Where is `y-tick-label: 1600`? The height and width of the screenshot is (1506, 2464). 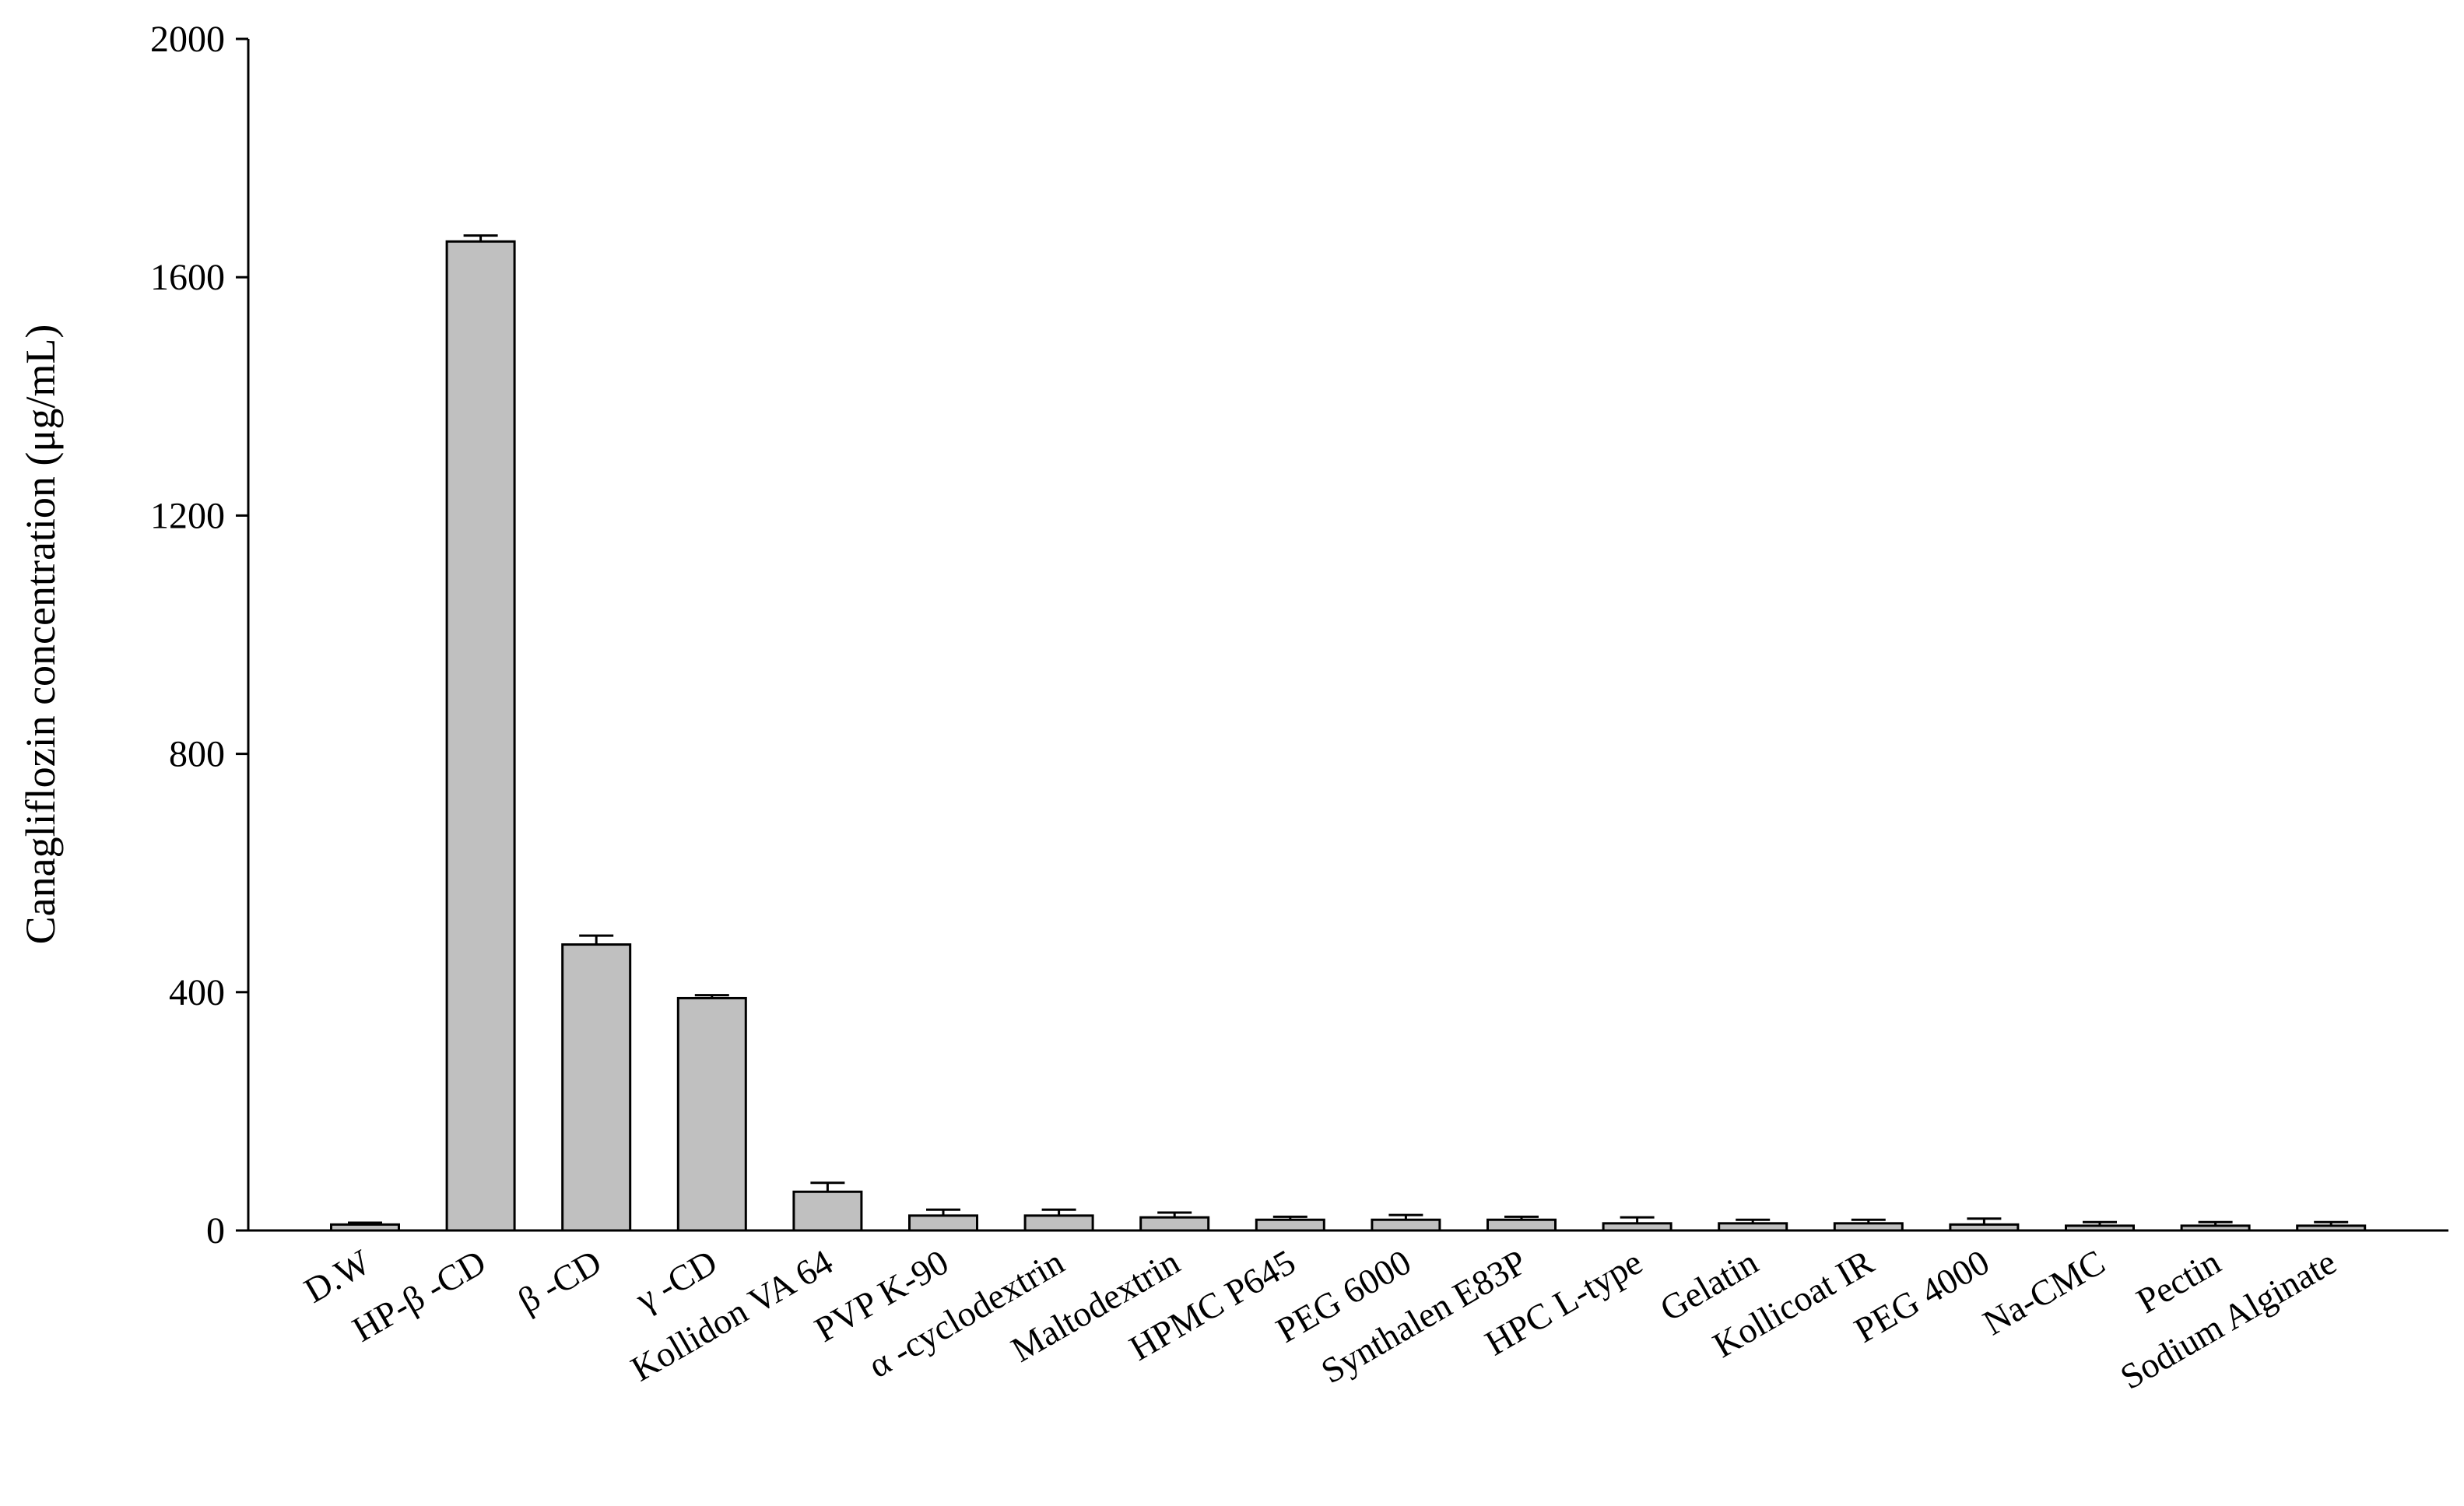
y-tick-label: 1600 is located at coordinates (187, 277).